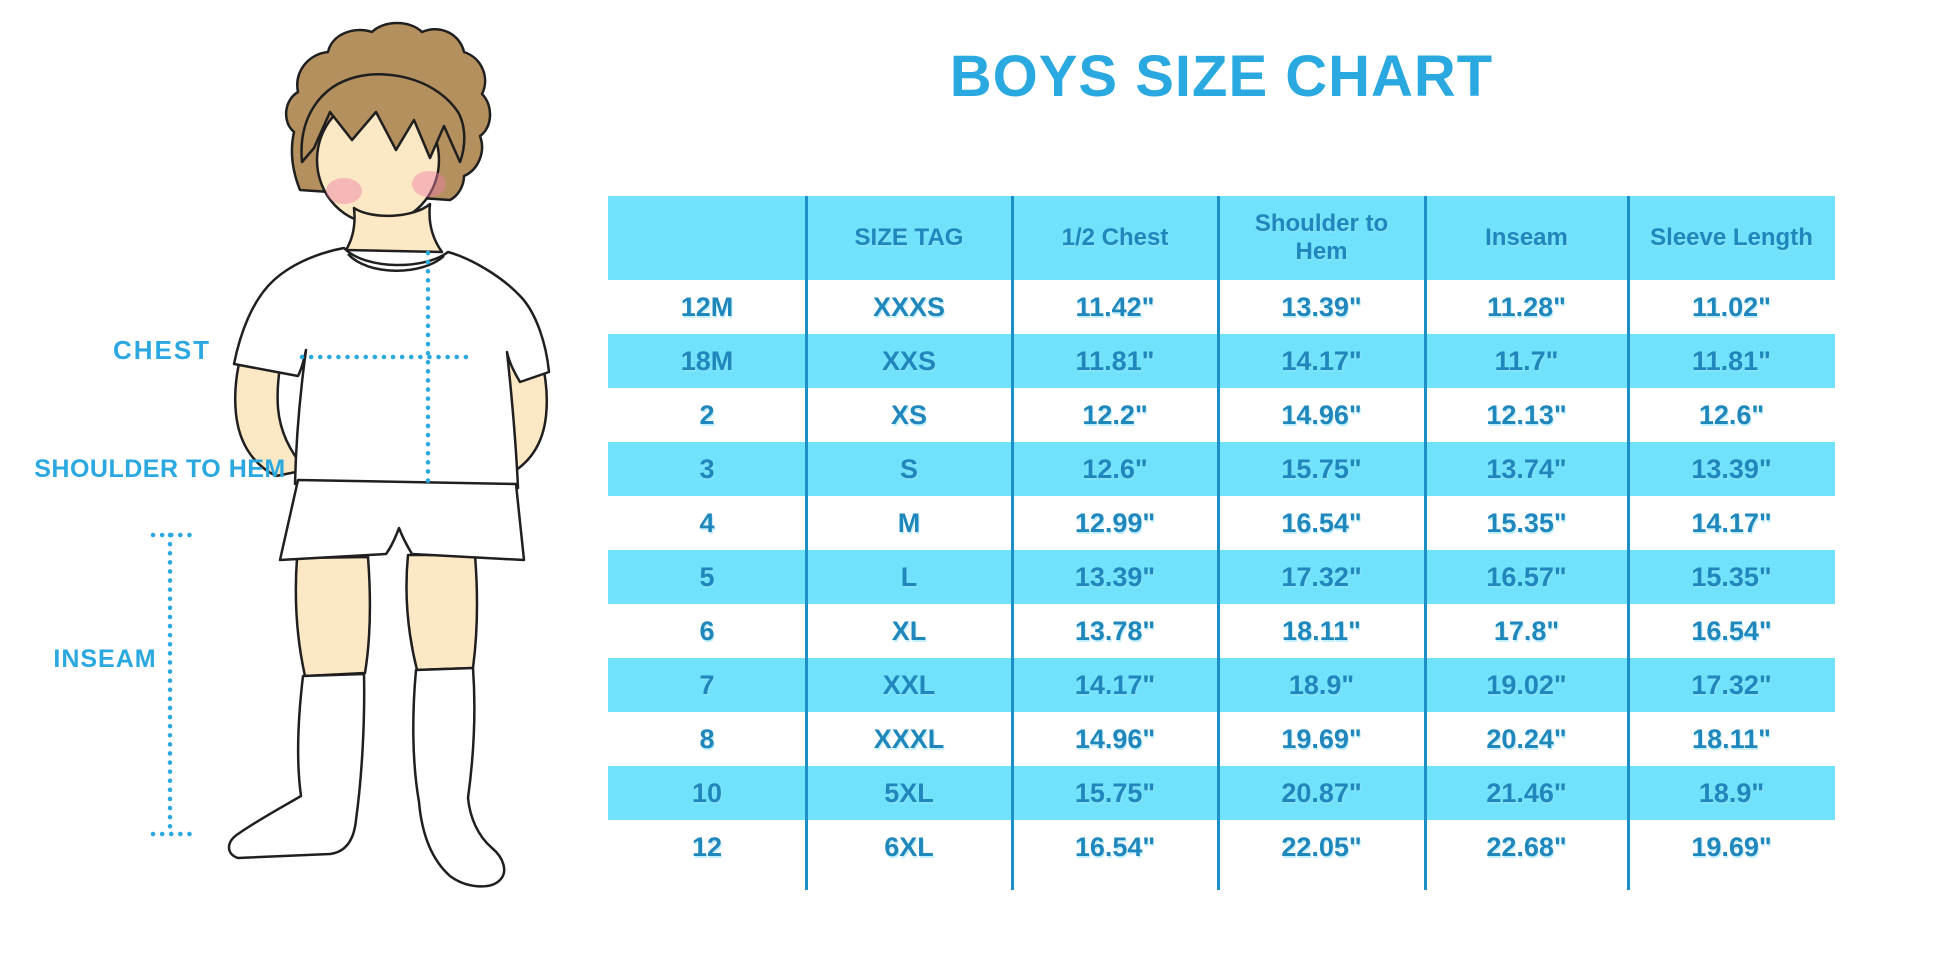 This screenshot has width=1946, height=973. I want to click on table-row: 2 XS 12.2" 14.96" 12.13" 12.6", so click(1221, 415).